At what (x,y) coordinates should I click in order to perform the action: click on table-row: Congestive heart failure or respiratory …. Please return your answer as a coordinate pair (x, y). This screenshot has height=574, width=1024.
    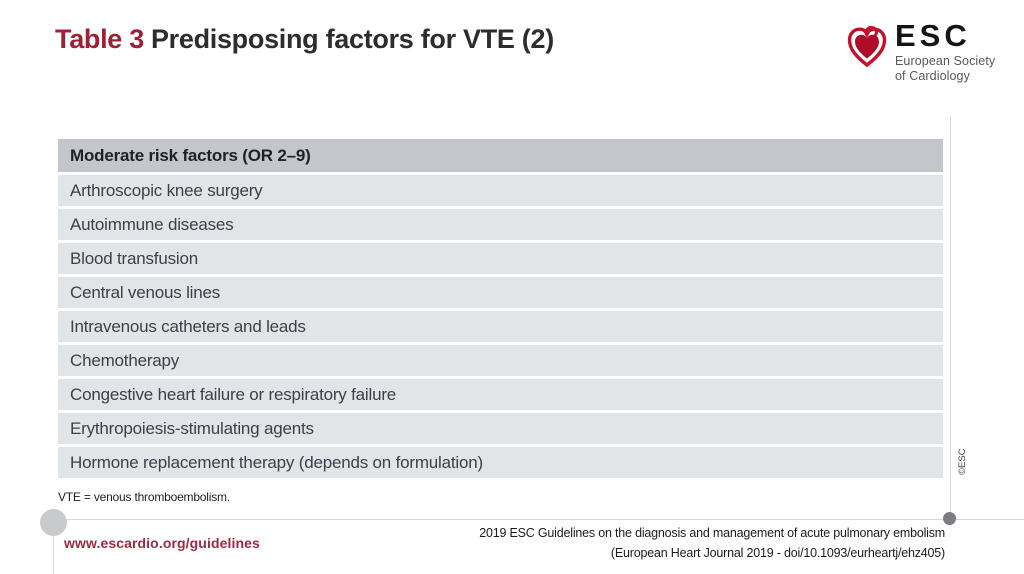
    Looking at the image, I should click on (500, 394).